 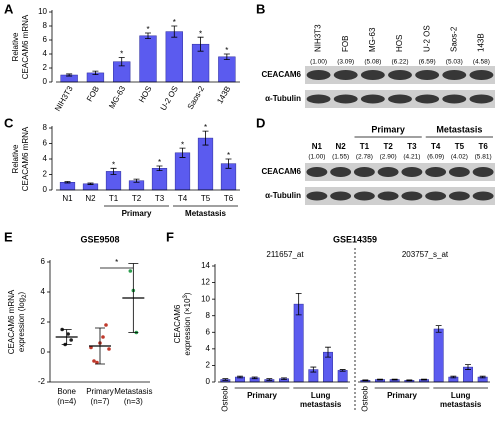 I want to click on ratio-label: (1.00), so click(x=318, y=62).